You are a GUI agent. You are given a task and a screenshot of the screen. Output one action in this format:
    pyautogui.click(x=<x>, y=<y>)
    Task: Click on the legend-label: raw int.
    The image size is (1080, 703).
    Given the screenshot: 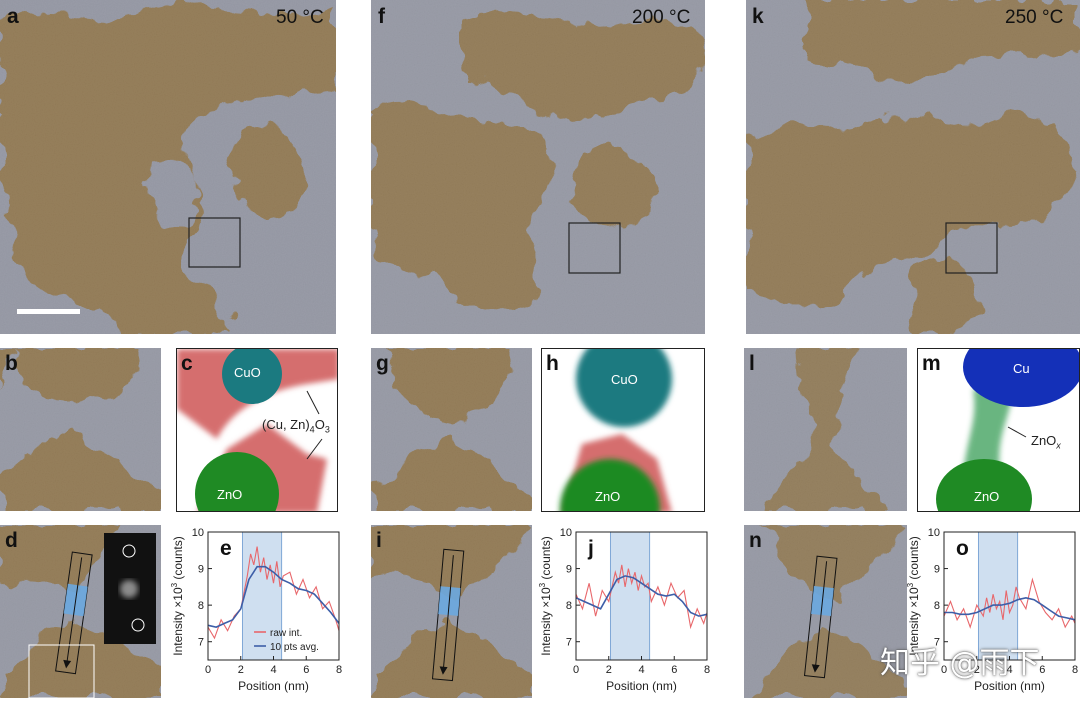 What is the action you would take?
    pyautogui.click(x=286, y=633)
    